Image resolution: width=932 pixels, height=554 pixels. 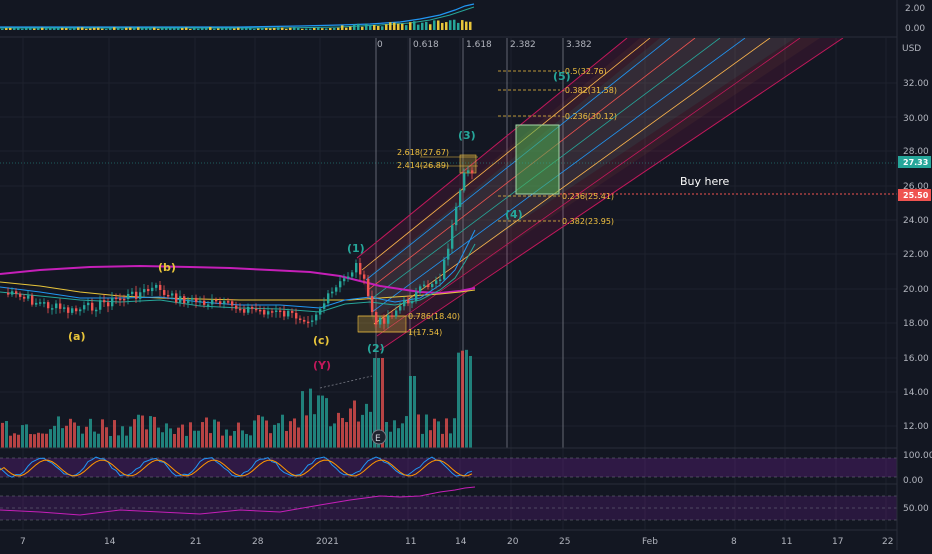 I want to click on stochastic-pane, so click(x=448, y=462).